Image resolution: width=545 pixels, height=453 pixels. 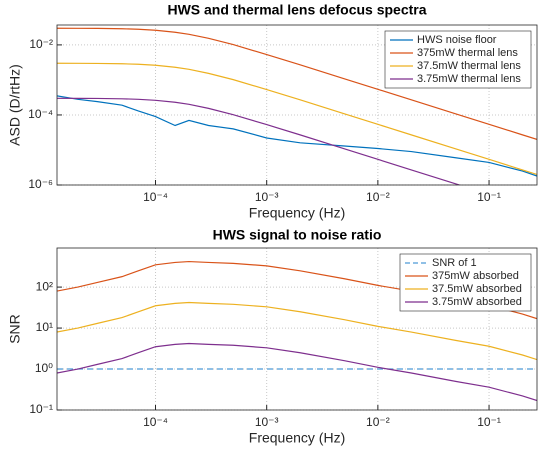 What do you see at coordinates (467, 53) in the screenshot?
I see `legend-label: 375mW thermal lens` at bounding box center [467, 53].